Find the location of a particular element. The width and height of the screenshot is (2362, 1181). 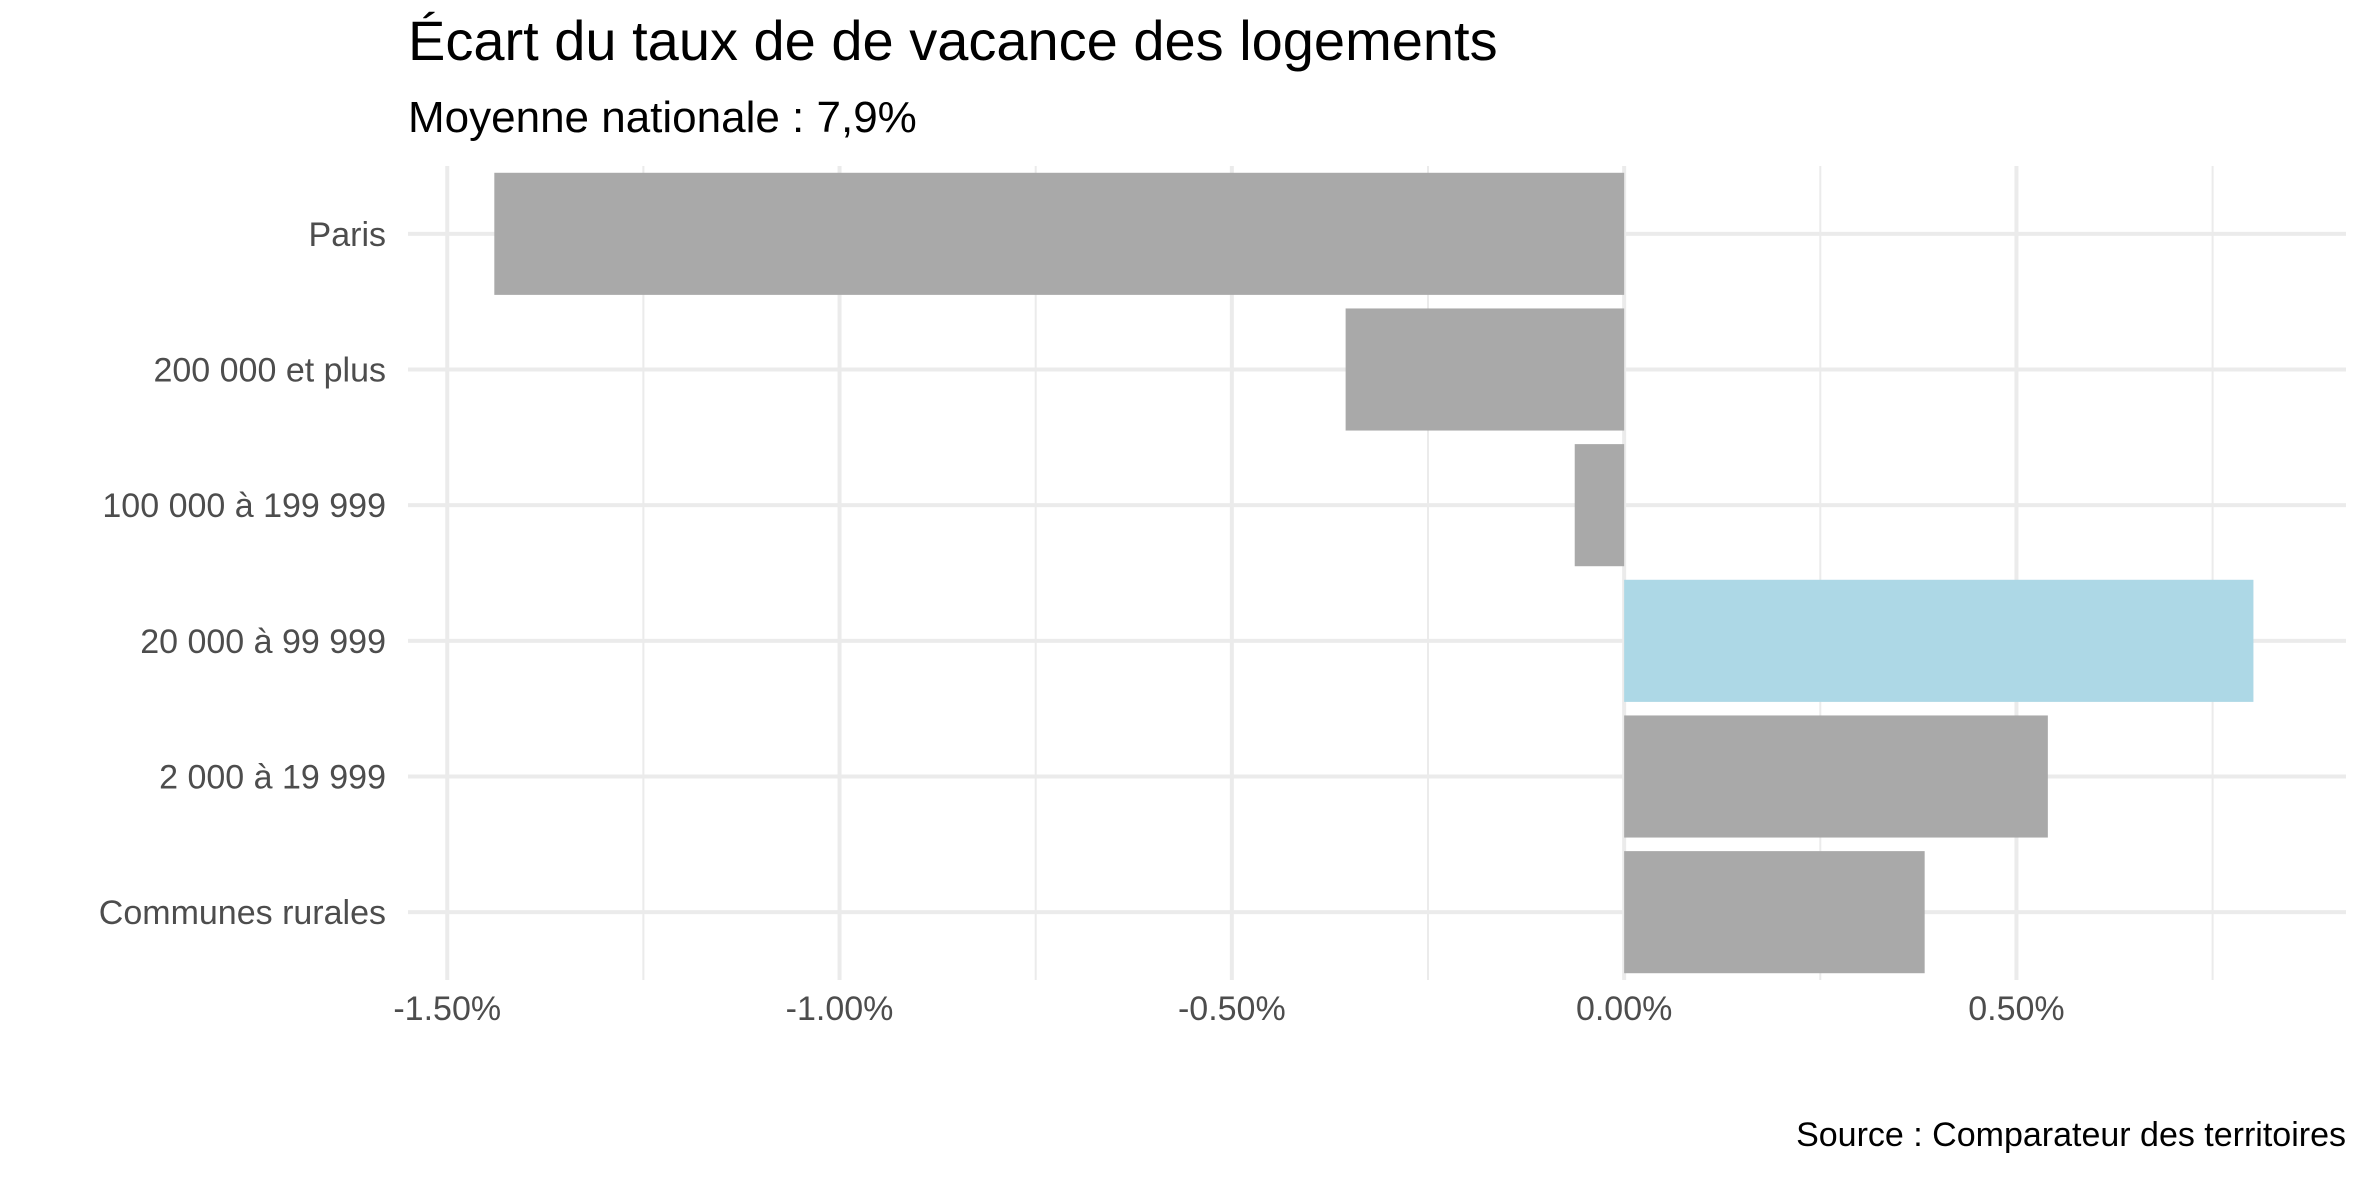

y-tick-label: 100 000 à 199 999 is located at coordinates (244, 506).